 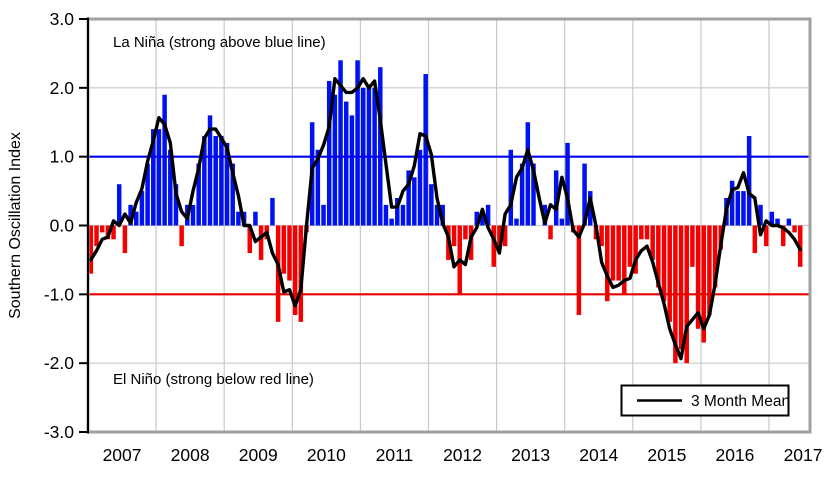 I want to click on x-axis-year-label: 2010, so click(x=326, y=455).